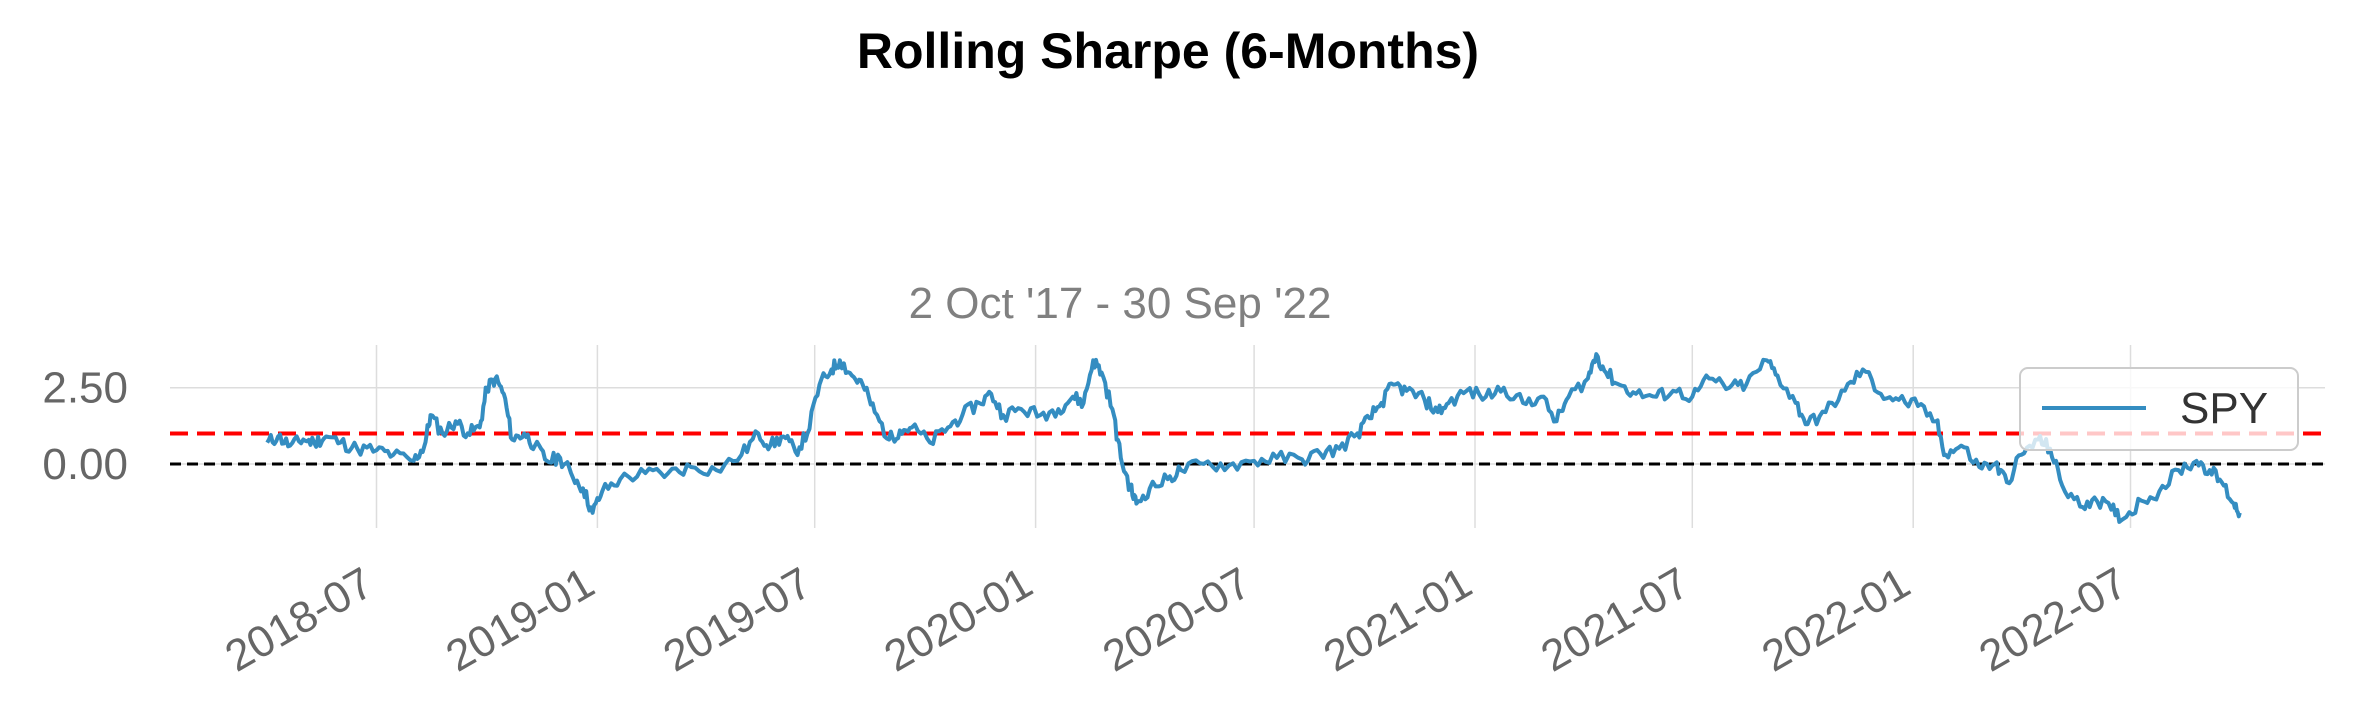 This screenshot has height=727, width=2353. I want to click on legend-label-spy: SPY, so click(2224, 408).